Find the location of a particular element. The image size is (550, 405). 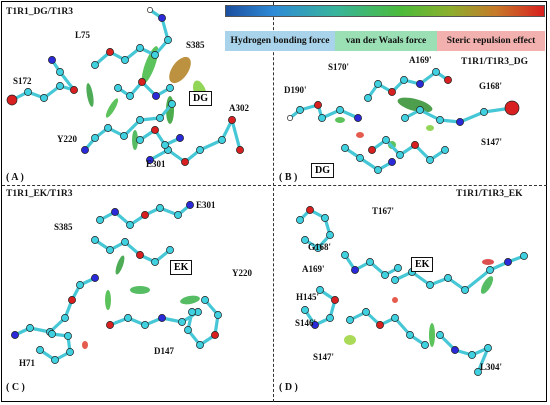

residue-label: S170' is located at coordinates (339, 67).